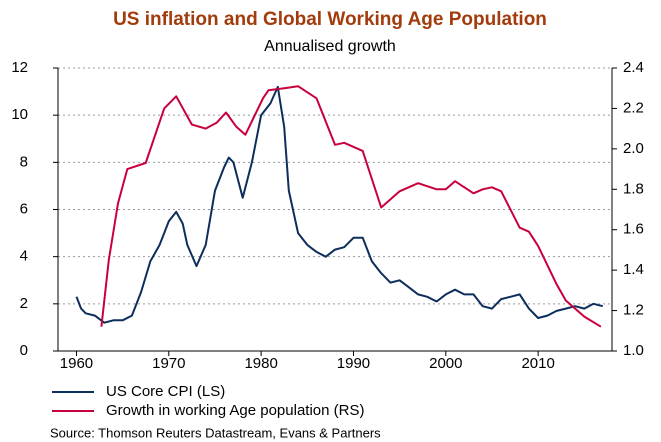 This screenshot has height=442, width=661. Describe the element at coordinates (24, 303) in the screenshot. I see `y-tick-label: 2` at that location.